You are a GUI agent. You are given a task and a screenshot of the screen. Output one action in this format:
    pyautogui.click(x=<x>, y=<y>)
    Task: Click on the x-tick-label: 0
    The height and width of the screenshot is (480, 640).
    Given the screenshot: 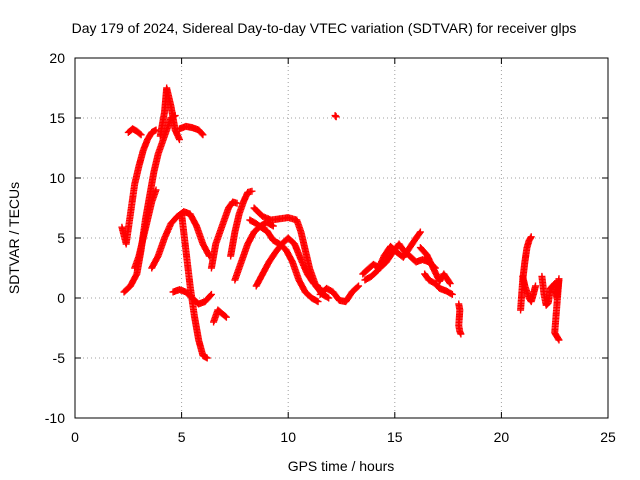 What is the action you would take?
    pyautogui.click(x=75, y=437)
    